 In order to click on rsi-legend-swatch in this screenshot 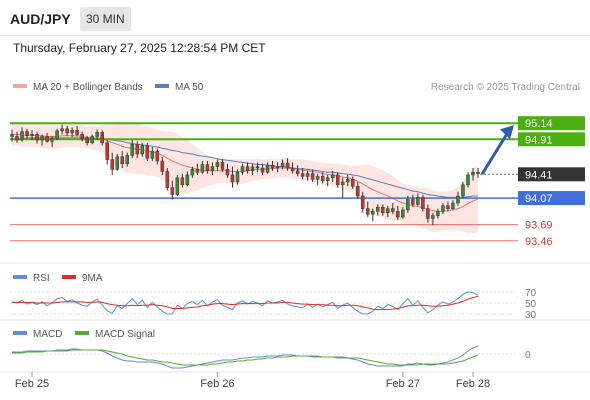, I will do `click(20, 277)`.